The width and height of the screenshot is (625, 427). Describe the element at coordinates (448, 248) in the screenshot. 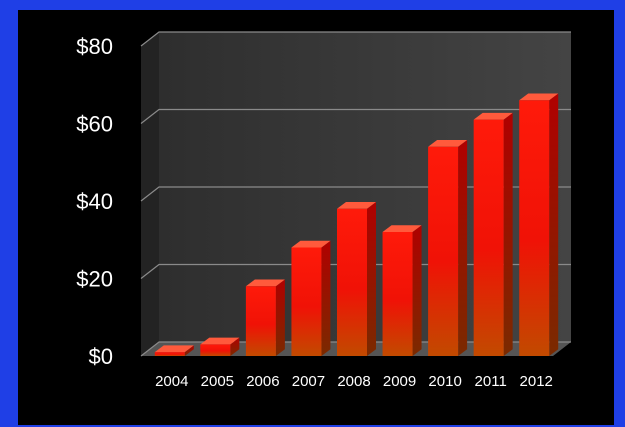

I see `bar-2010` at that location.